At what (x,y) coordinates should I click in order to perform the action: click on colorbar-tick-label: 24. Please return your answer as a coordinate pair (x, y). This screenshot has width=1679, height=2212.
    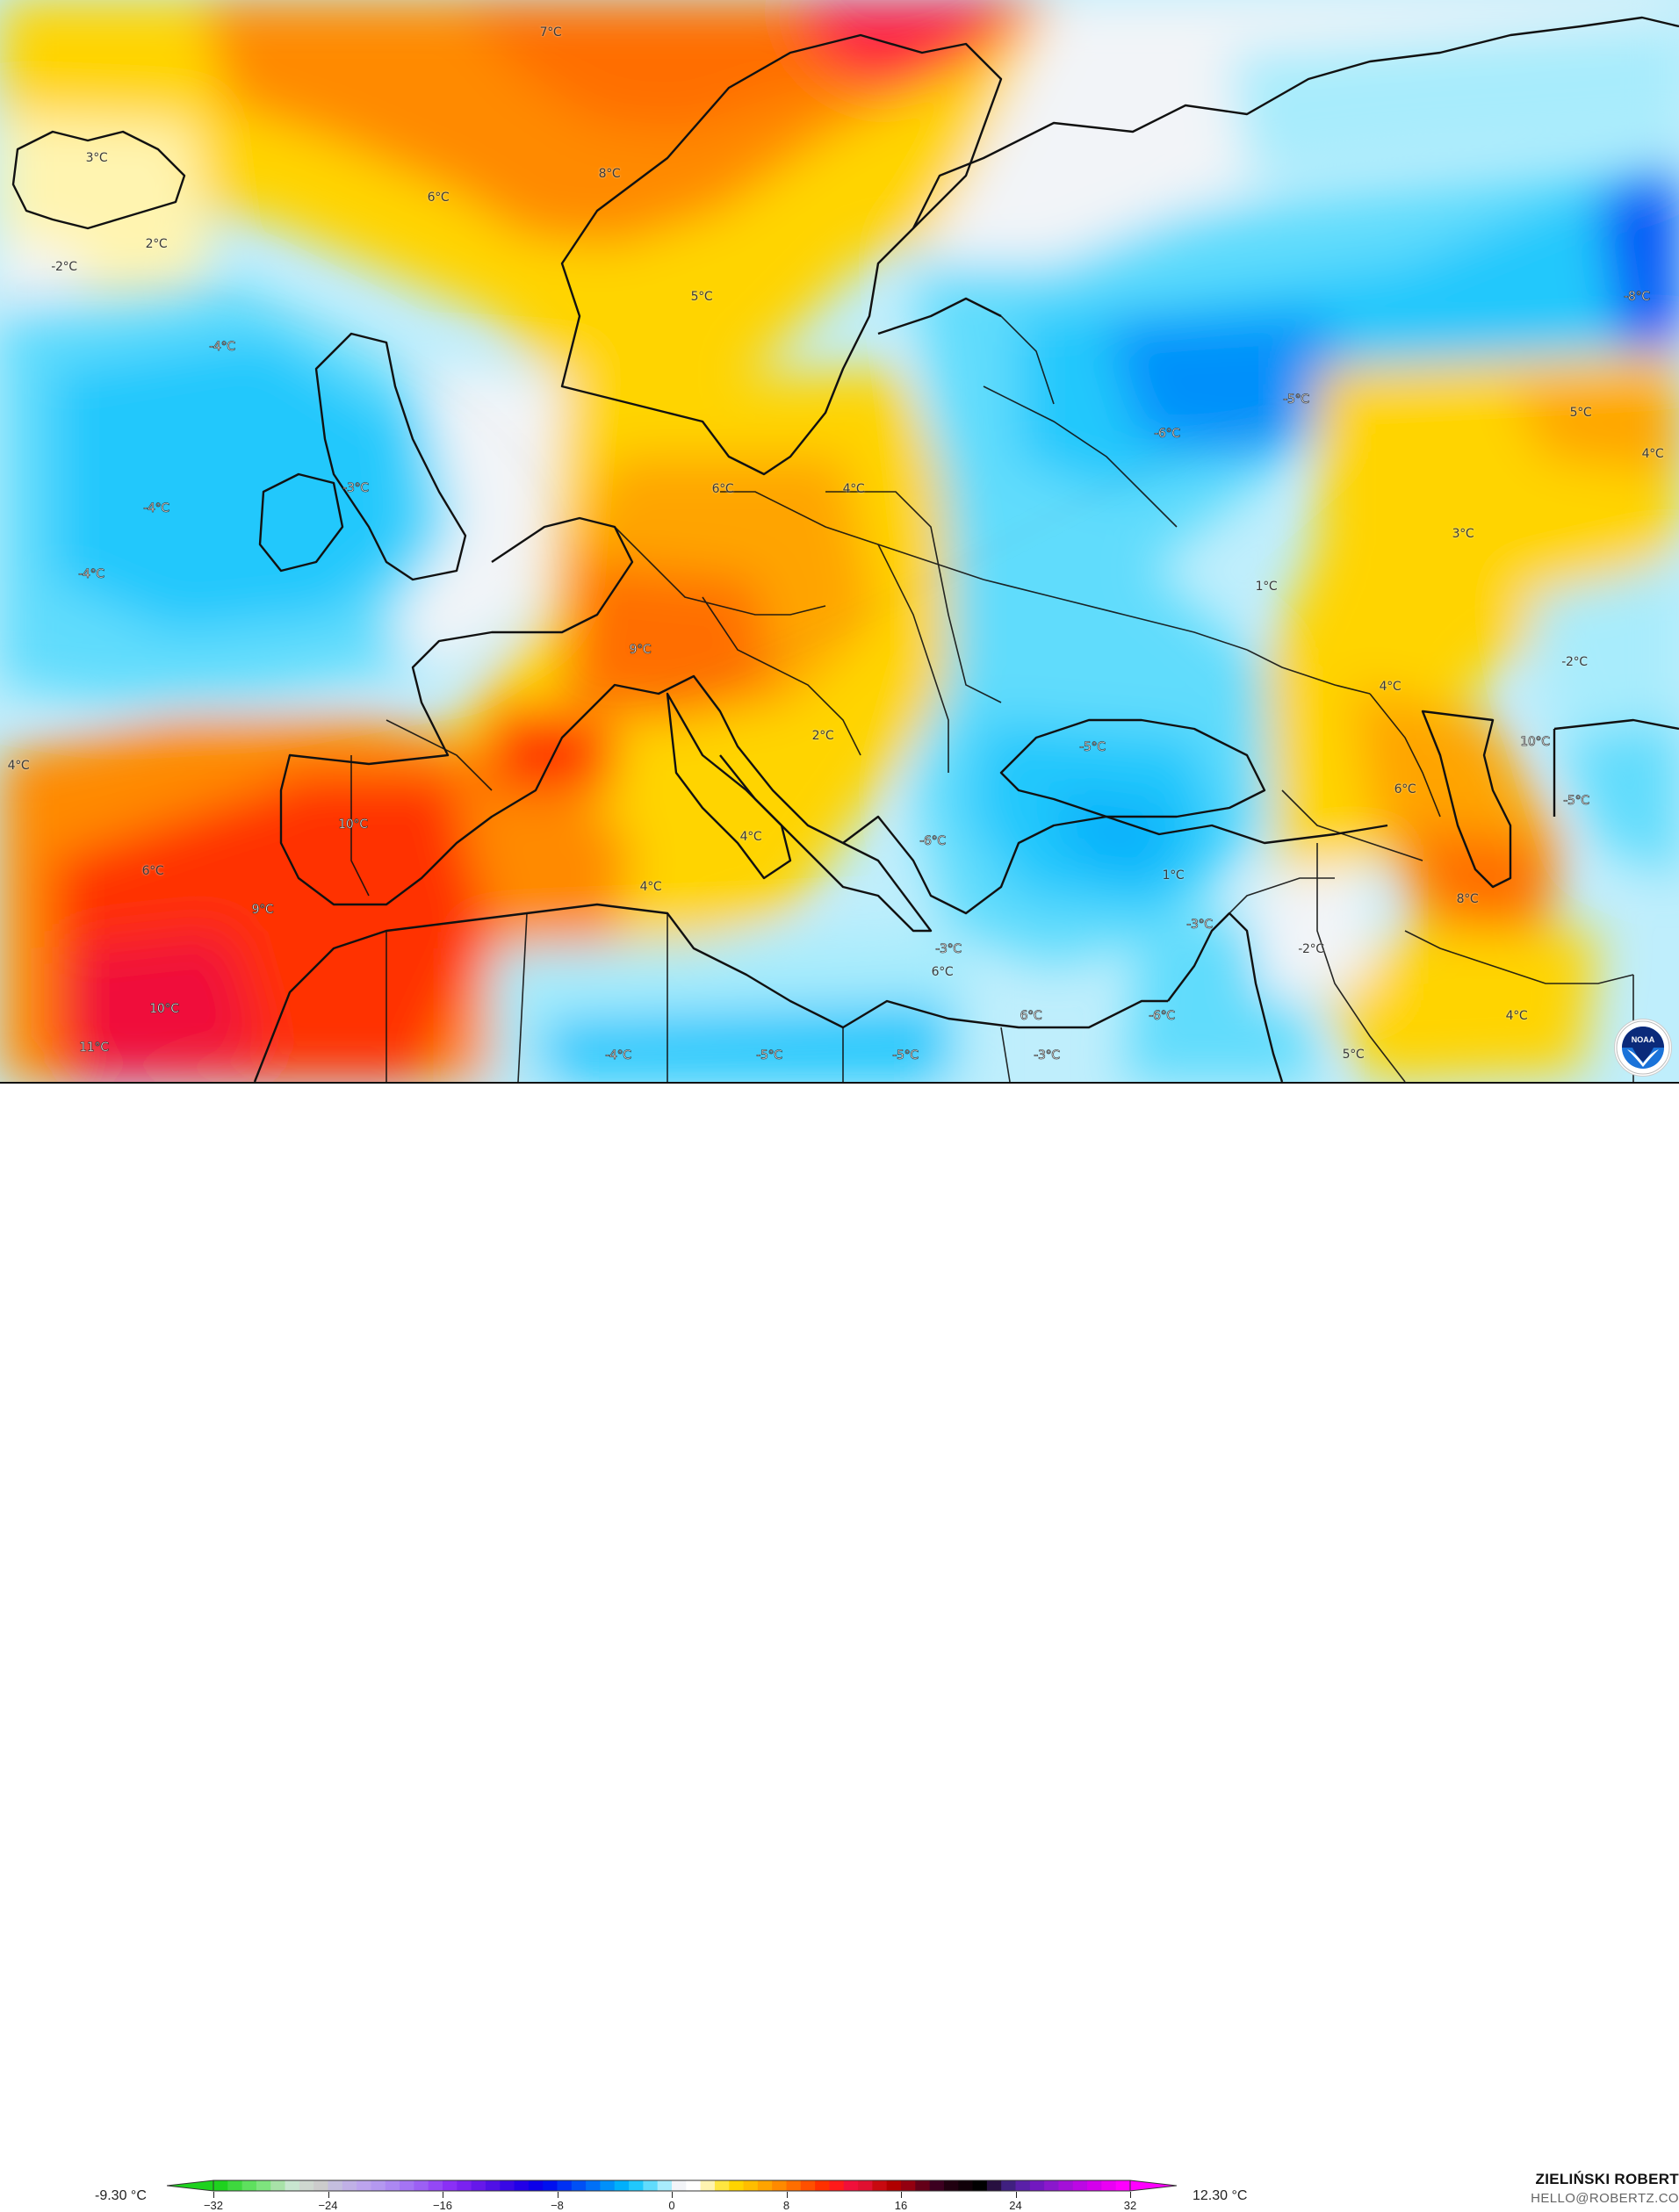
    Looking at the image, I should click on (1015, 2205).